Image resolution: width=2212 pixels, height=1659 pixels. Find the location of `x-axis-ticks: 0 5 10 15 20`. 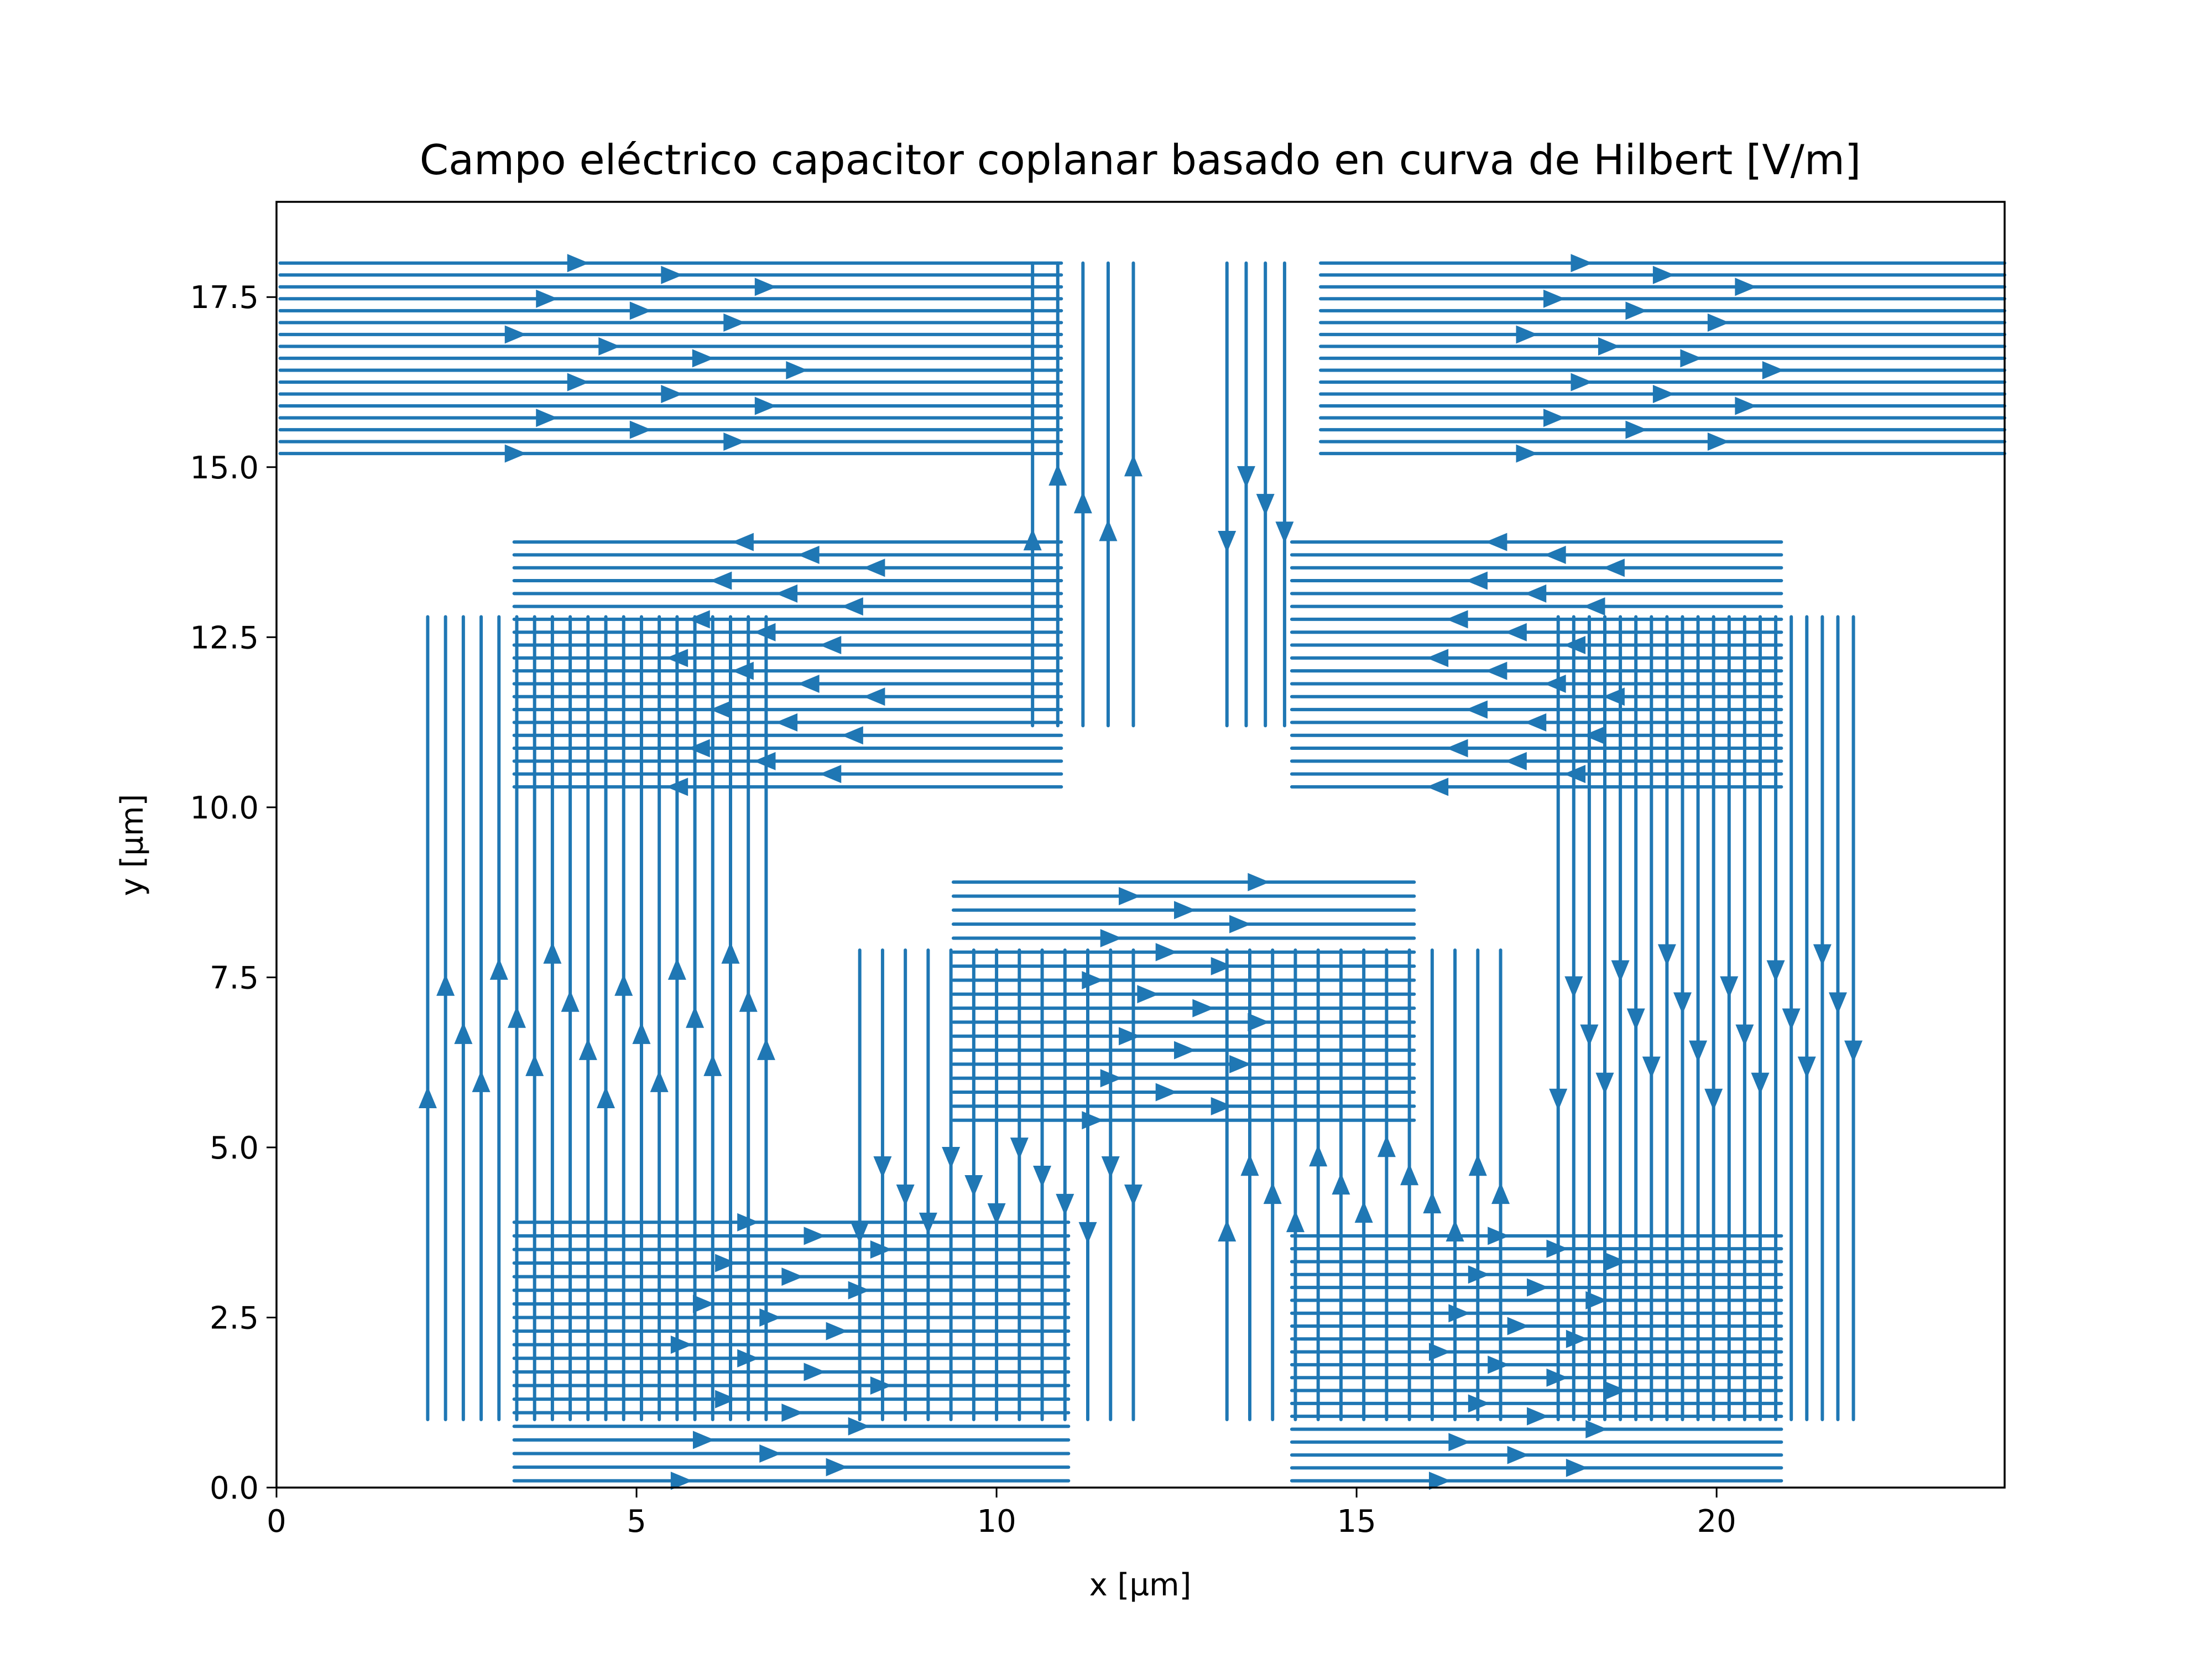

x-axis-ticks: 0 5 10 15 20 is located at coordinates (1001, 1514).